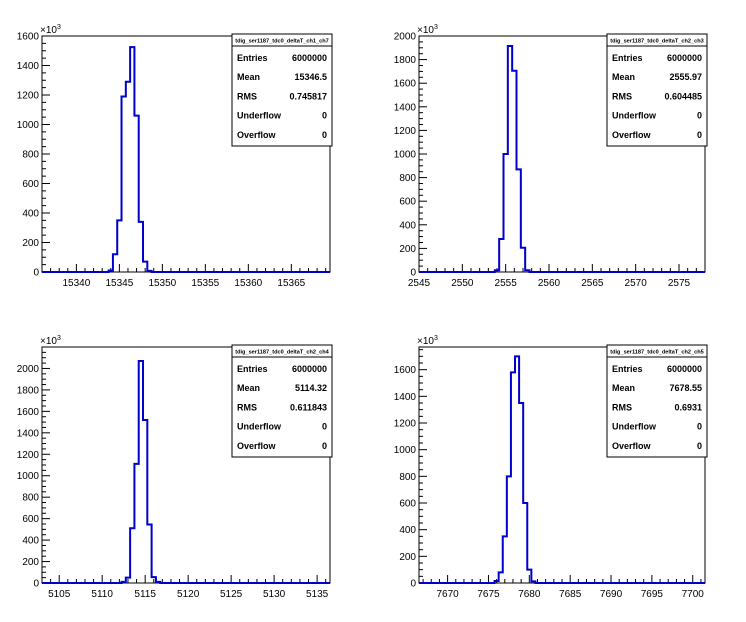 The image size is (746, 622). I want to click on stats-value: 0.604485, so click(683, 96).